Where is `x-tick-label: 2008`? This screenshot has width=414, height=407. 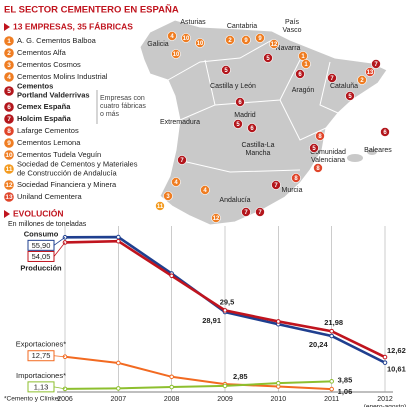 x-tick-label: 2008 is located at coordinates (172, 399).